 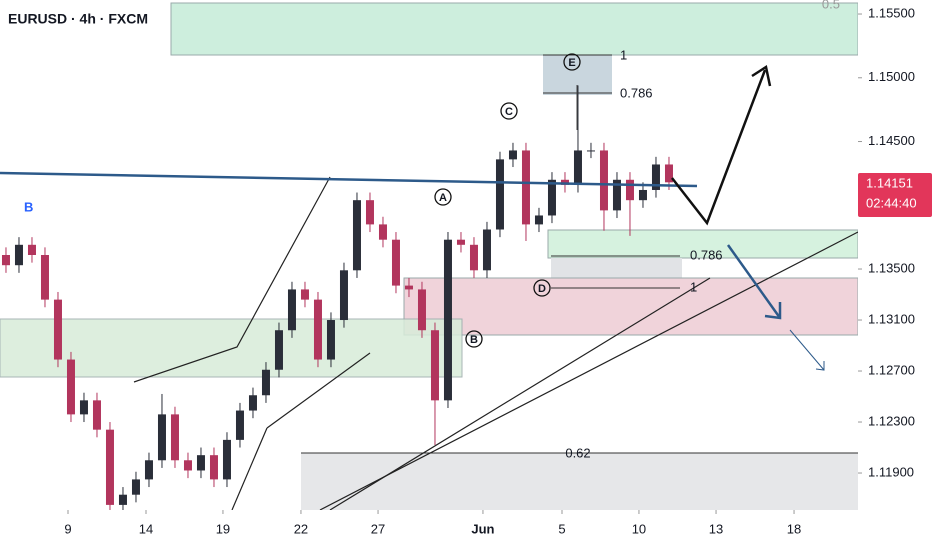 What do you see at coordinates (891, 369) in the screenshot?
I see `y-tick-label: 1.12700` at bounding box center [891, 369].